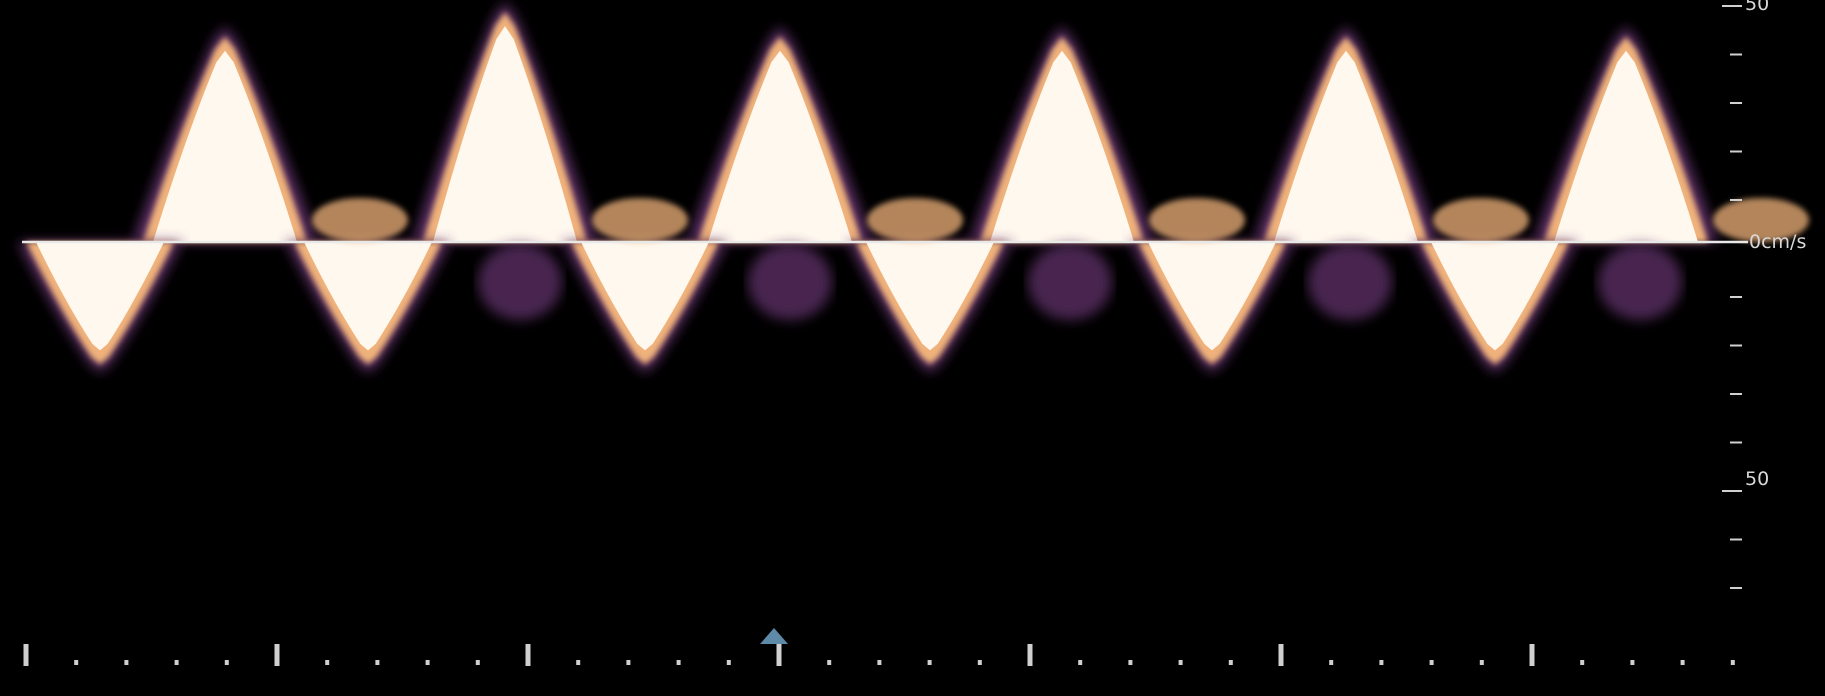 This screenshot has height=696, width=1825. Describe the element at coordinates (774, 636) in the screenshot. I see `triangle-up-icon` at that location.